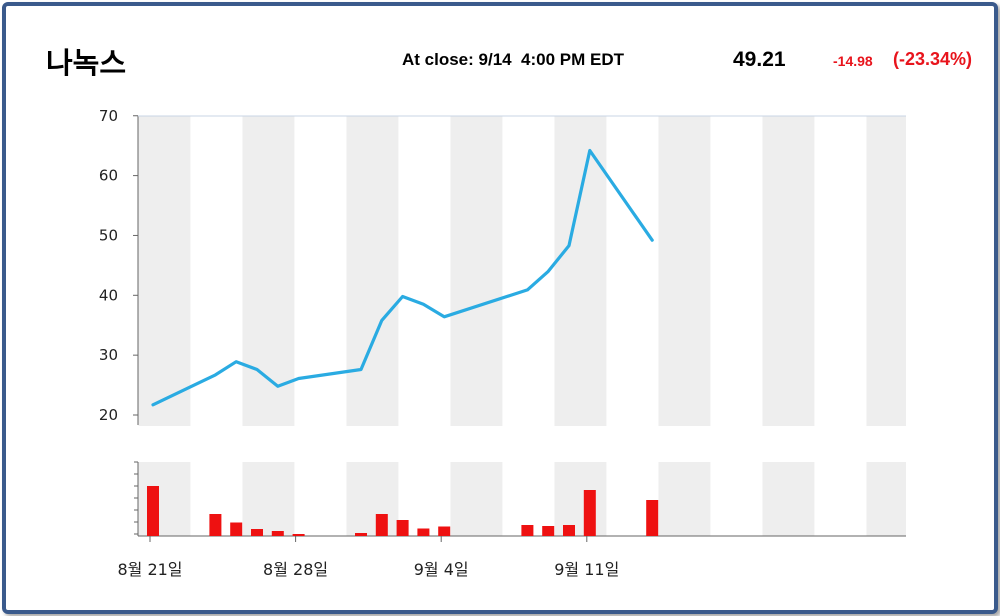  What do you see at coordinates (513, 59) in the screenshot?
I see `close-info: At close: 9/14 4:00 PM EDT` at bounding box center [513, 59].